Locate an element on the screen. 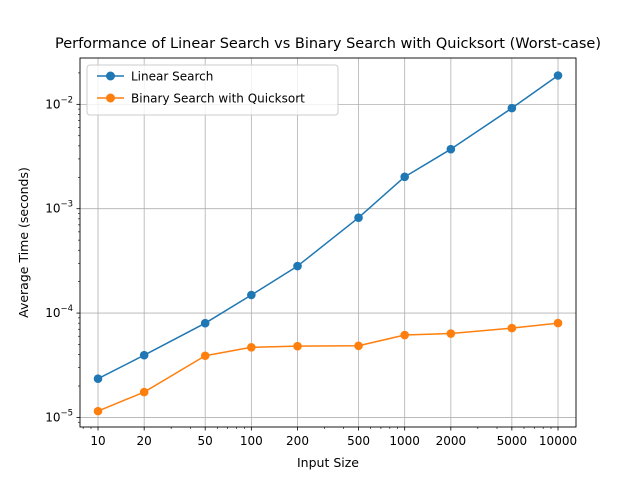 The width and height of the screenshot is (640, 485). y-axis: 10−510−410−310−2 is located at coordinates (62, 248).